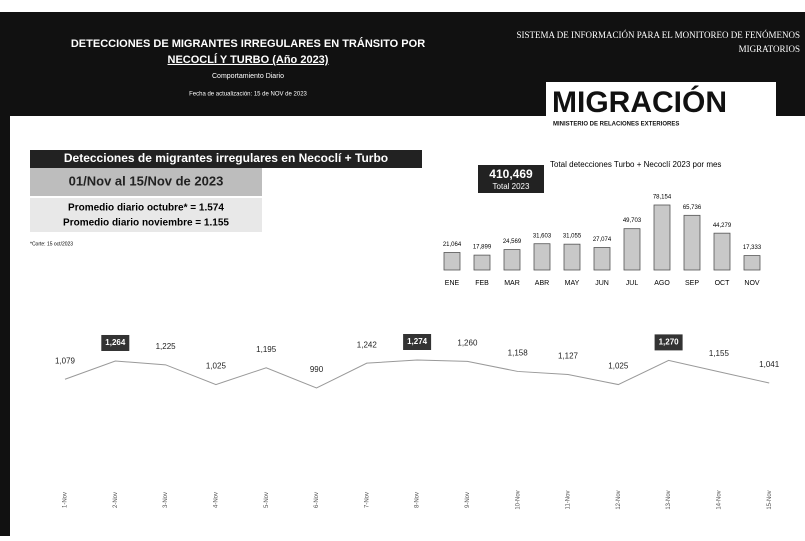 This screenshot has width=805, height=541. Describe the element at coordinates (418, 500) in the screenshot. I see `x-tick-label: 8-Nov` at that location.